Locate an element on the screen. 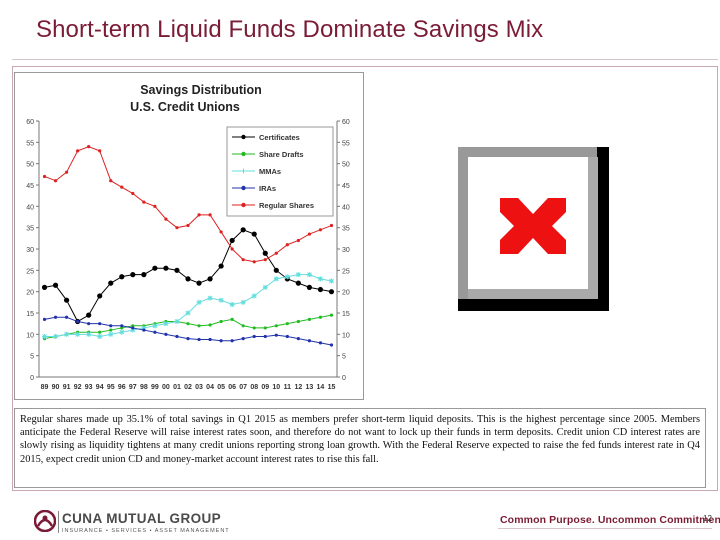  y-tick-label-left: 15 is located at coordinates (30, 314).